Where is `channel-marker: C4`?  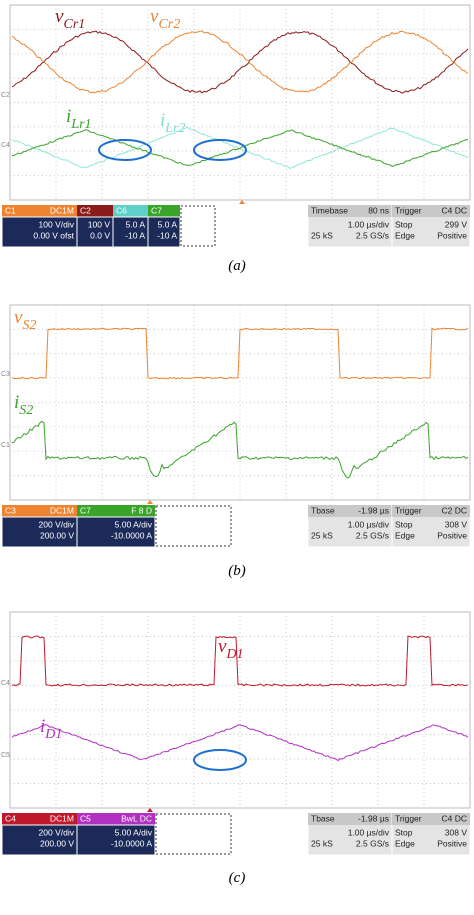 channel-marker: C4 is located at coordinates (5, 683).